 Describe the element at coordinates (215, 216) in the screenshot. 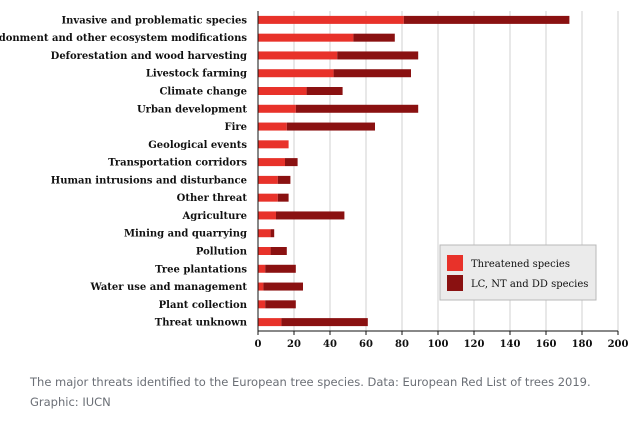

I see `category-label: Agriculture` at that location.